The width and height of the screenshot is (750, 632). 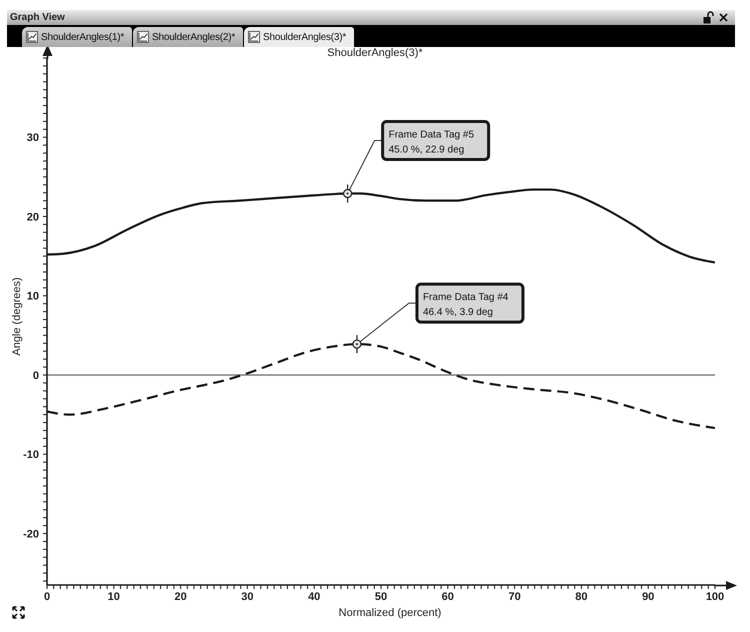 I want to click on annotation: Frame Data Tag #5 45.0 %, 22.9 deg, so click(x=431, y=143).